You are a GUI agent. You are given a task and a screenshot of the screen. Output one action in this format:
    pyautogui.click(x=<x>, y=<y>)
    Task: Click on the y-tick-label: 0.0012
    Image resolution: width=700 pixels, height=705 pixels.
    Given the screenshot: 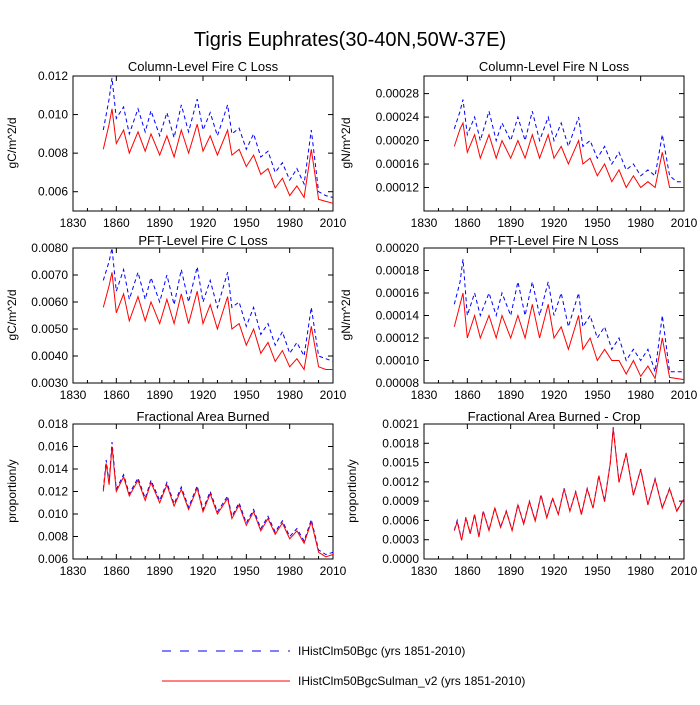 What is the action you would take?
    pyautogui.click(x=400, y=482)
    